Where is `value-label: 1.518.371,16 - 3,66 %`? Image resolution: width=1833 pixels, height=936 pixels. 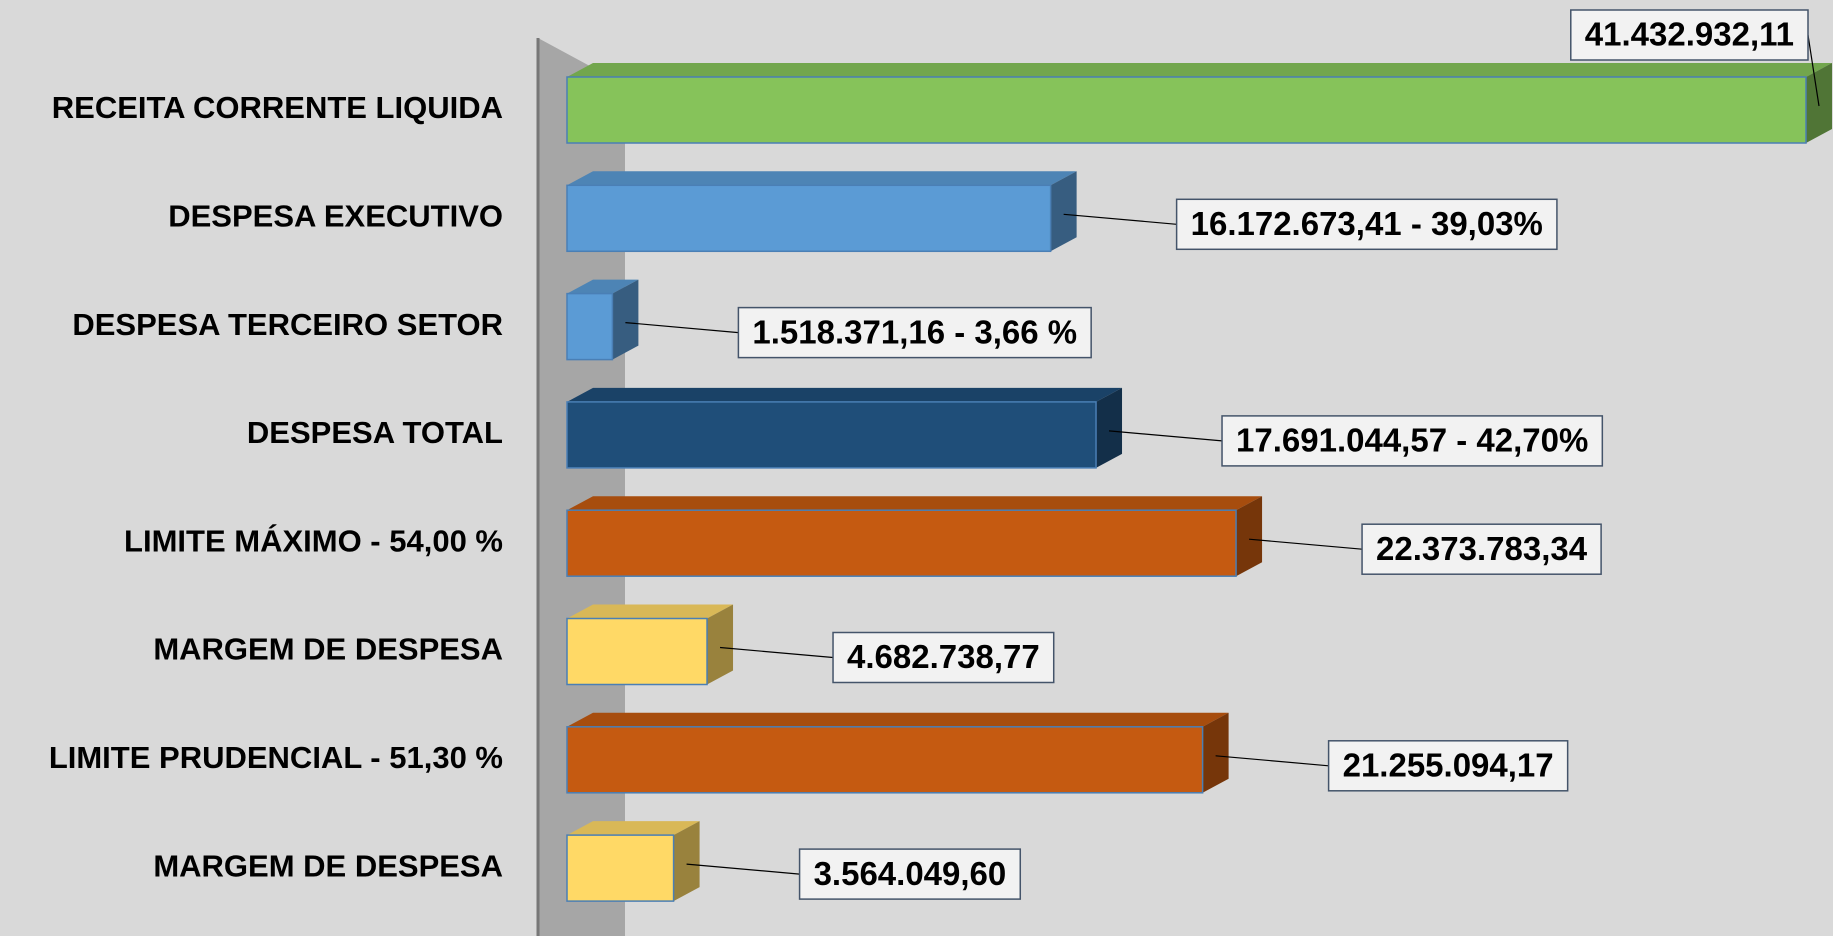
value-label: 1.518.371,16 - 3,66 % is located at coordinates (914, 331).